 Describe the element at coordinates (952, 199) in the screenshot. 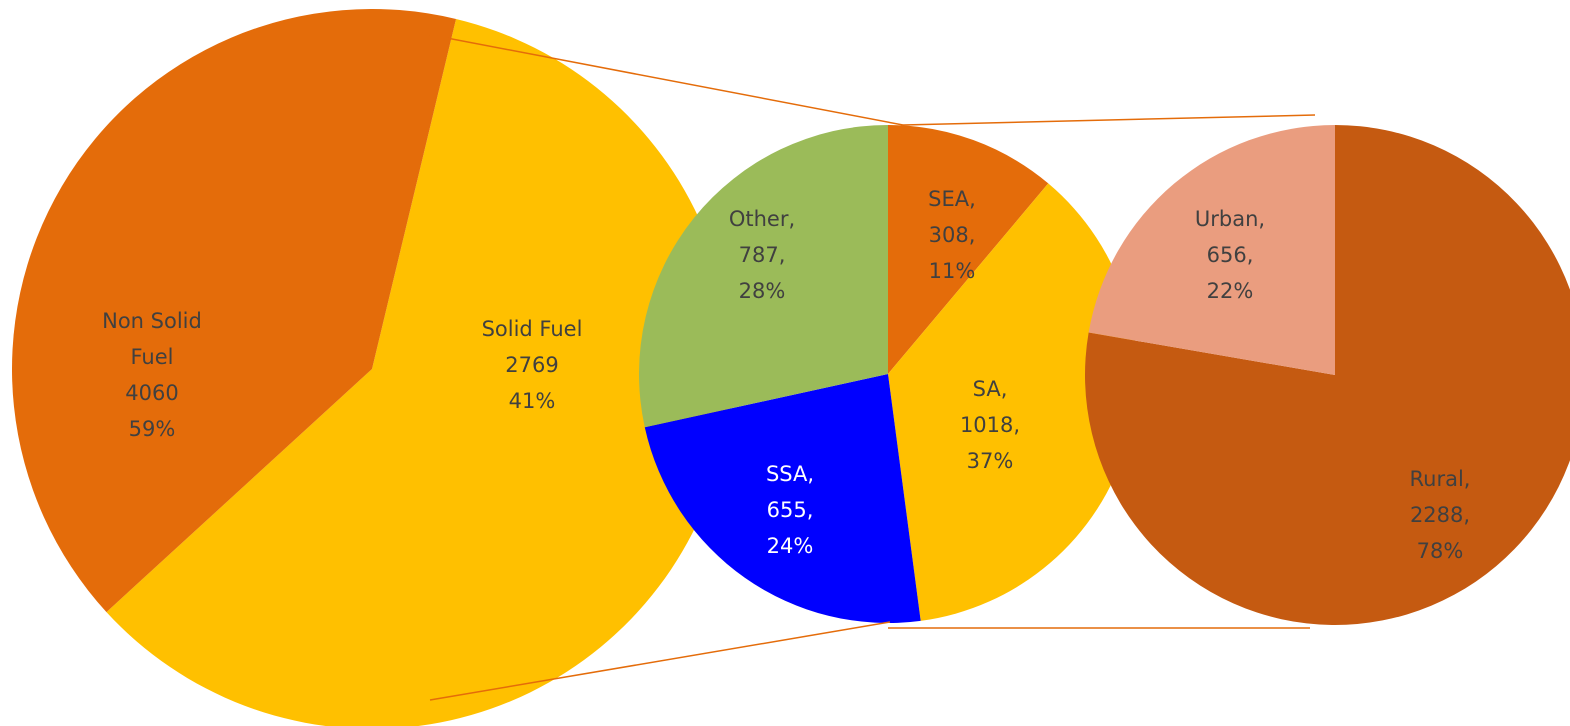

I see `category-label: SEA,` at that location.